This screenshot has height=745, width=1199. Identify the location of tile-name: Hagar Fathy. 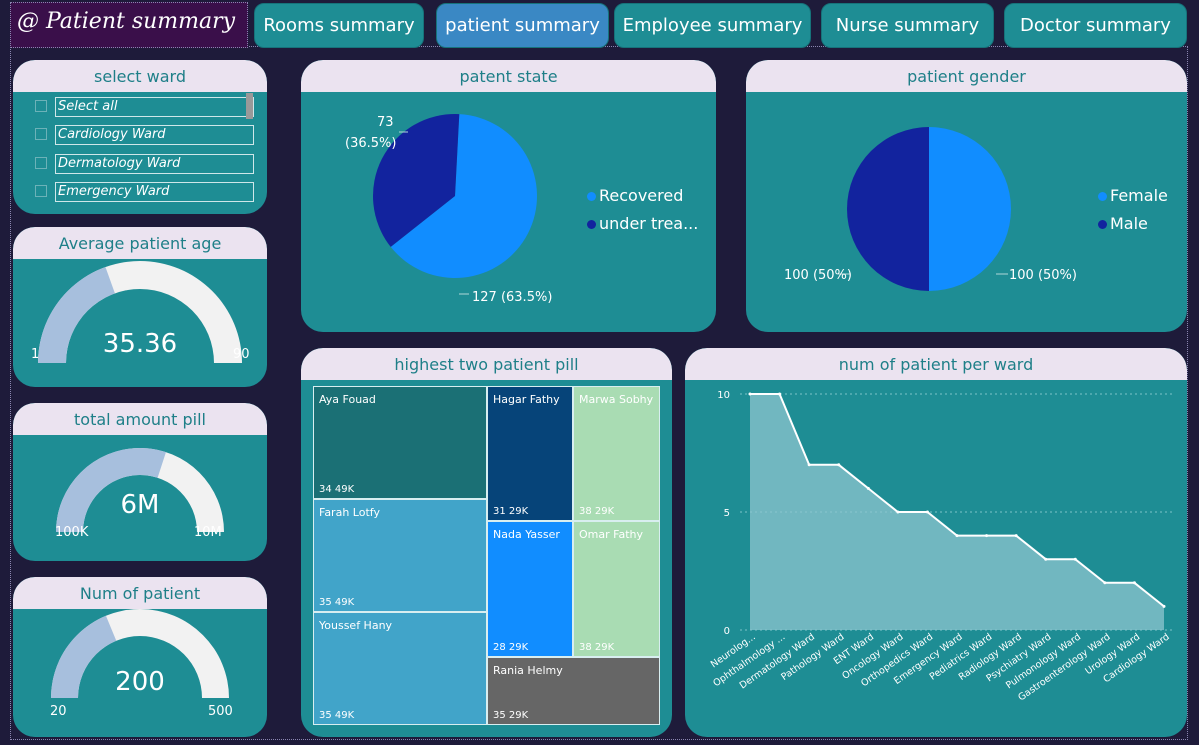
(526, 399).